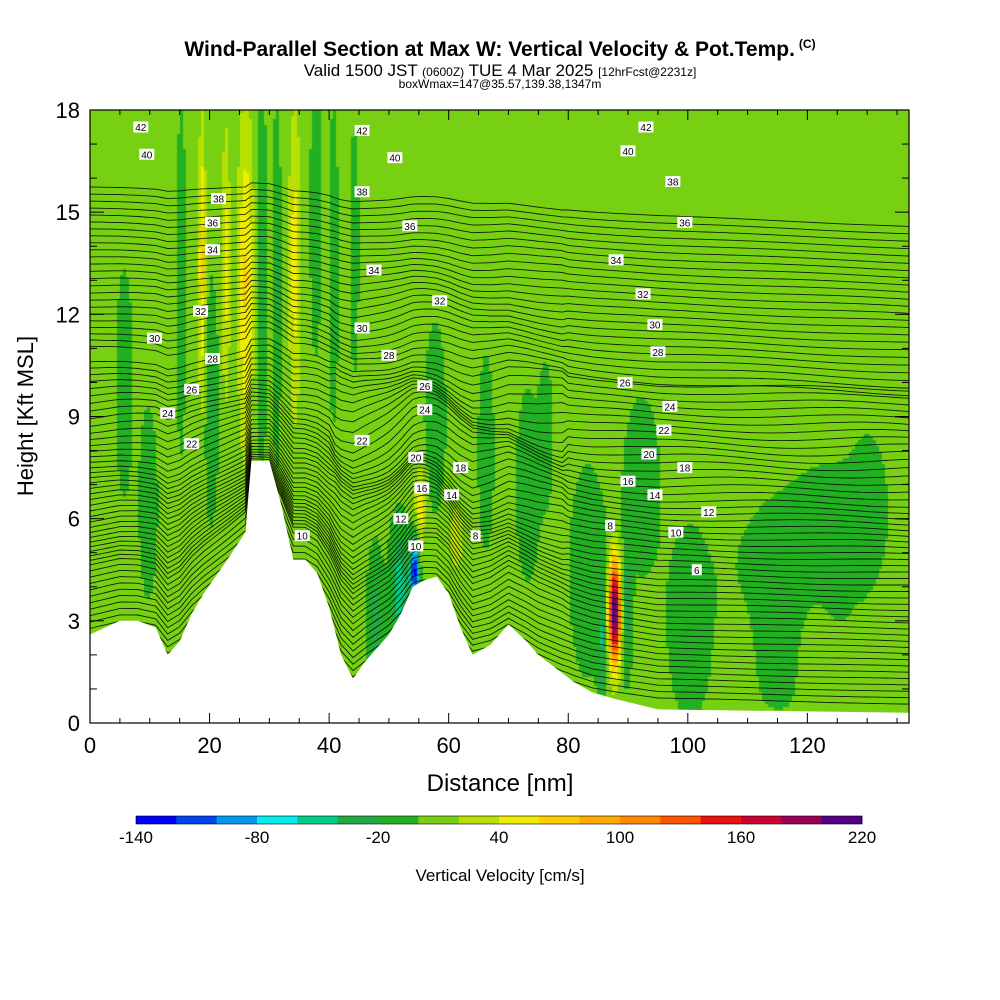  I want to click on y-tick-label: 6, so click(74, 519).